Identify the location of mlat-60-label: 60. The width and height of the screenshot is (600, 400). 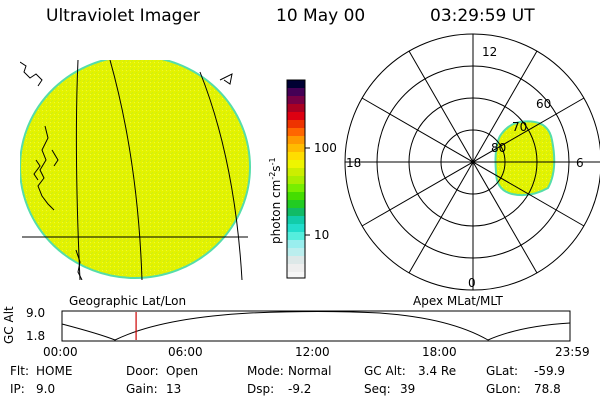
(544, 104).